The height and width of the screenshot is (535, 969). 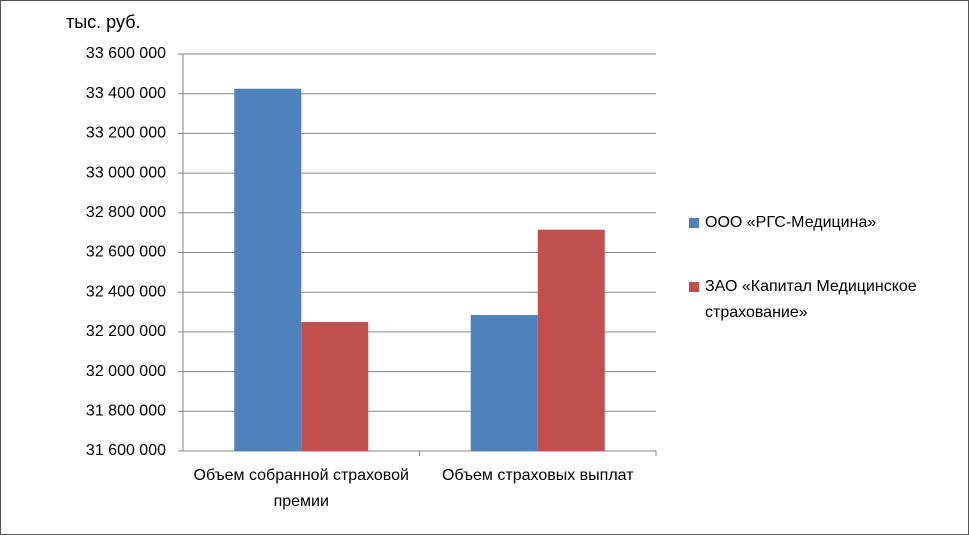 What do you see at coordinates (301, 488) in the screenshot?
I see `x-tick-label: Объем собранной страховой премии` at bounding box center [301, 488].